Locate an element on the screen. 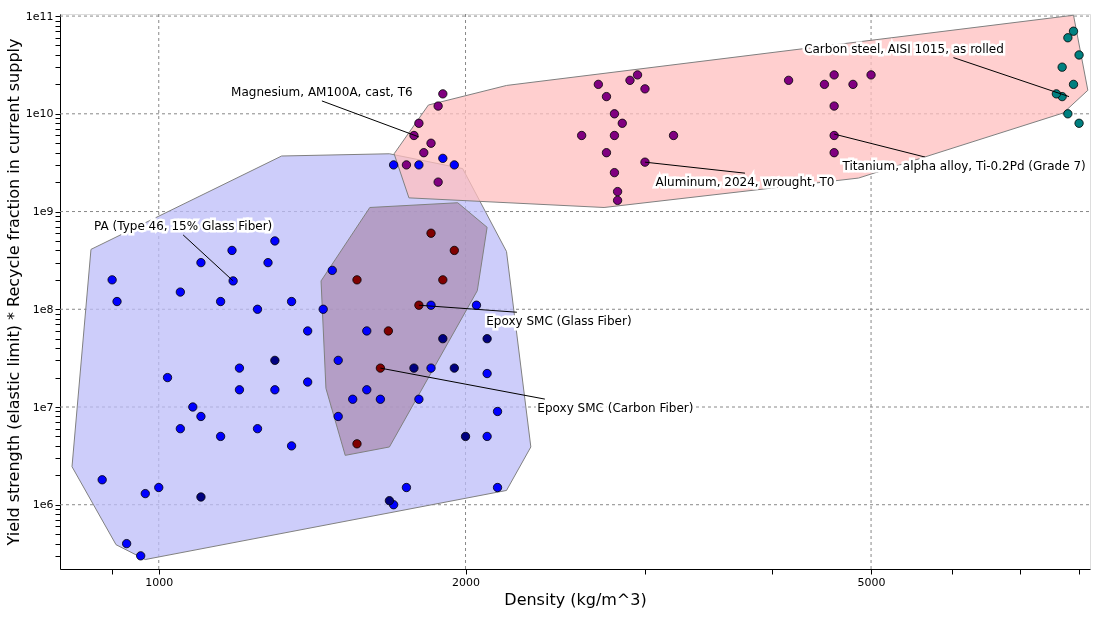  y-tick-label: 1e11 is located at coordinates (39, 16).